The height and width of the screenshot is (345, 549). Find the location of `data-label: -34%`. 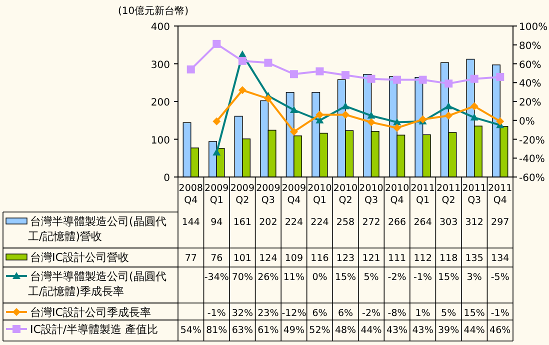

data-label: -34% is located at coordinates (216, 277).